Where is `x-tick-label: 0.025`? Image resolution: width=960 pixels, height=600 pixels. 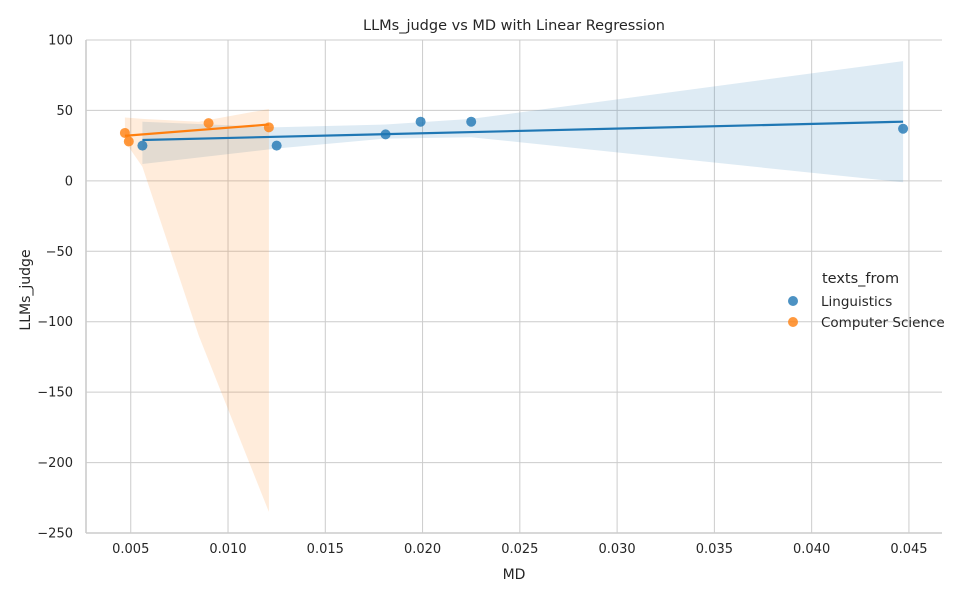 x-tick-label: 0.025 is located at coordinates (519, 549).